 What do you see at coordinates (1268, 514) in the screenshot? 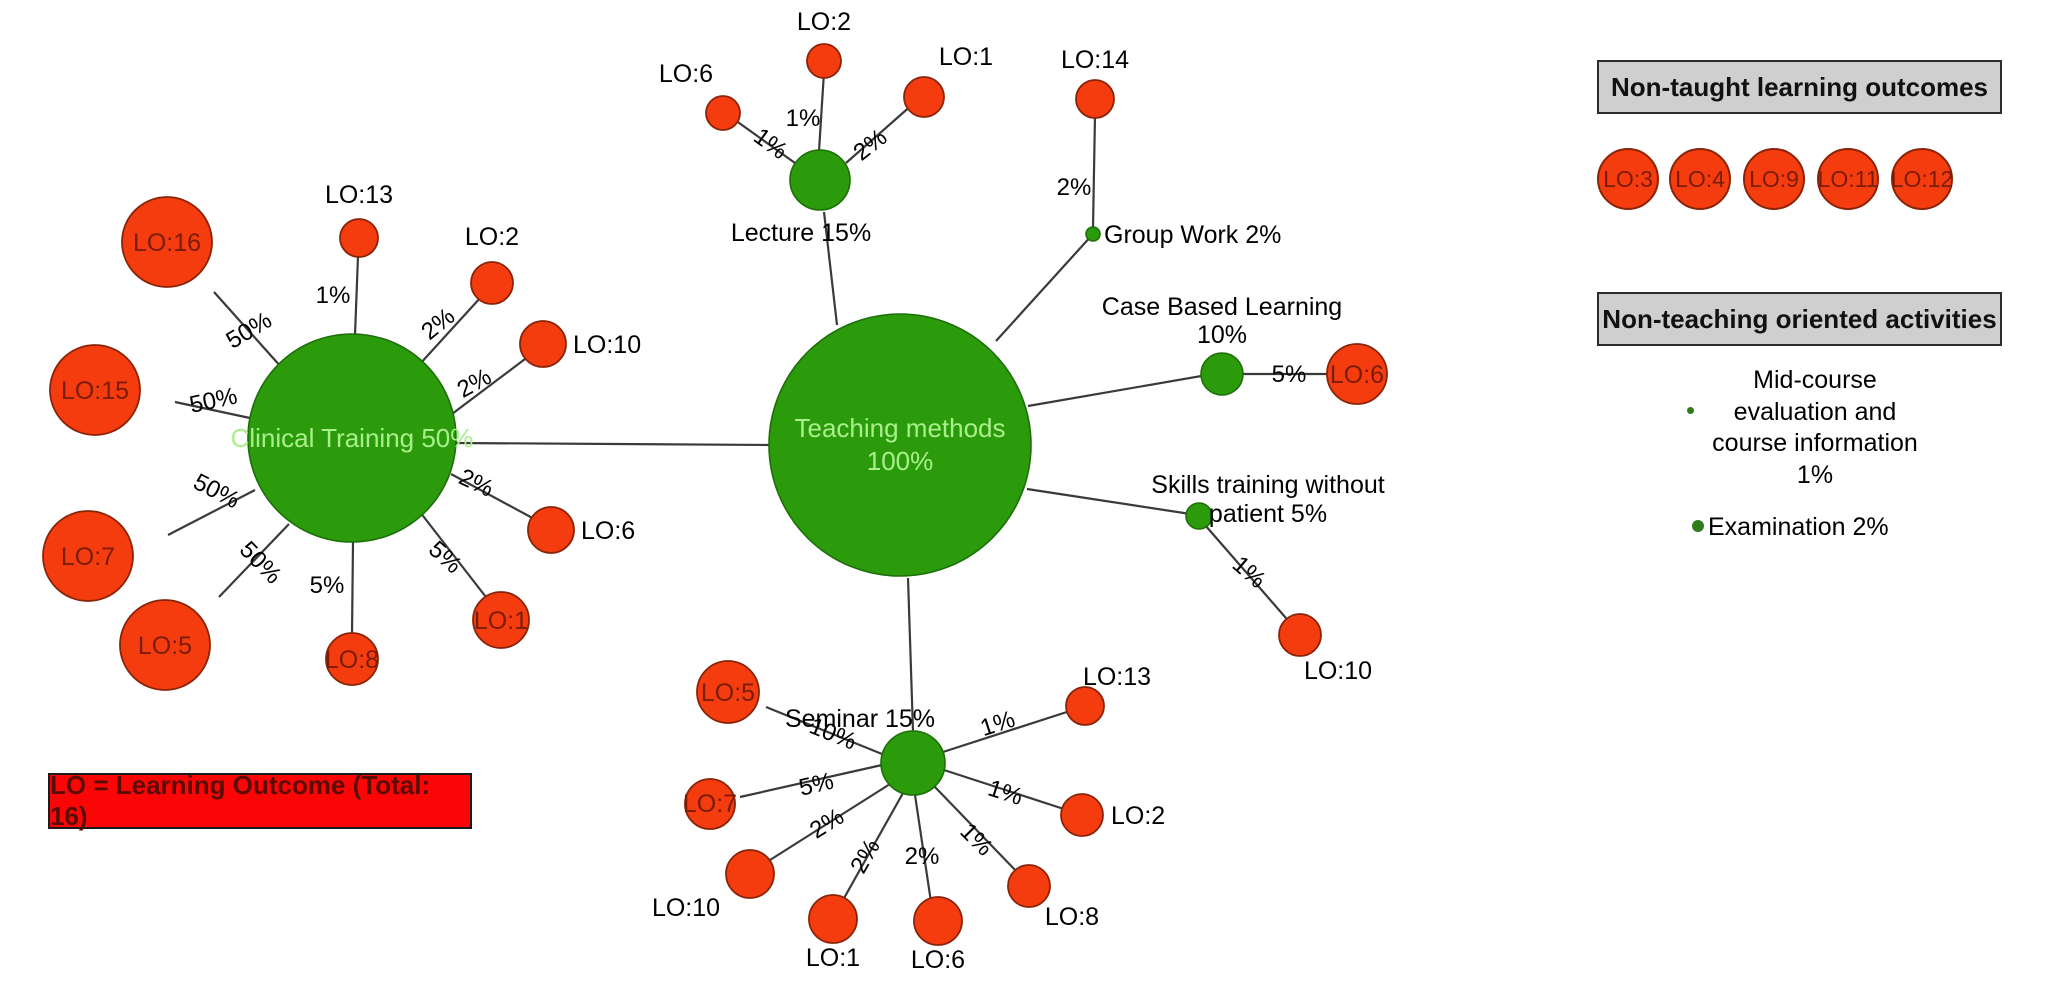
I see `skills-training-label-line2: patient 5%` at bounding box center [1268, 514].